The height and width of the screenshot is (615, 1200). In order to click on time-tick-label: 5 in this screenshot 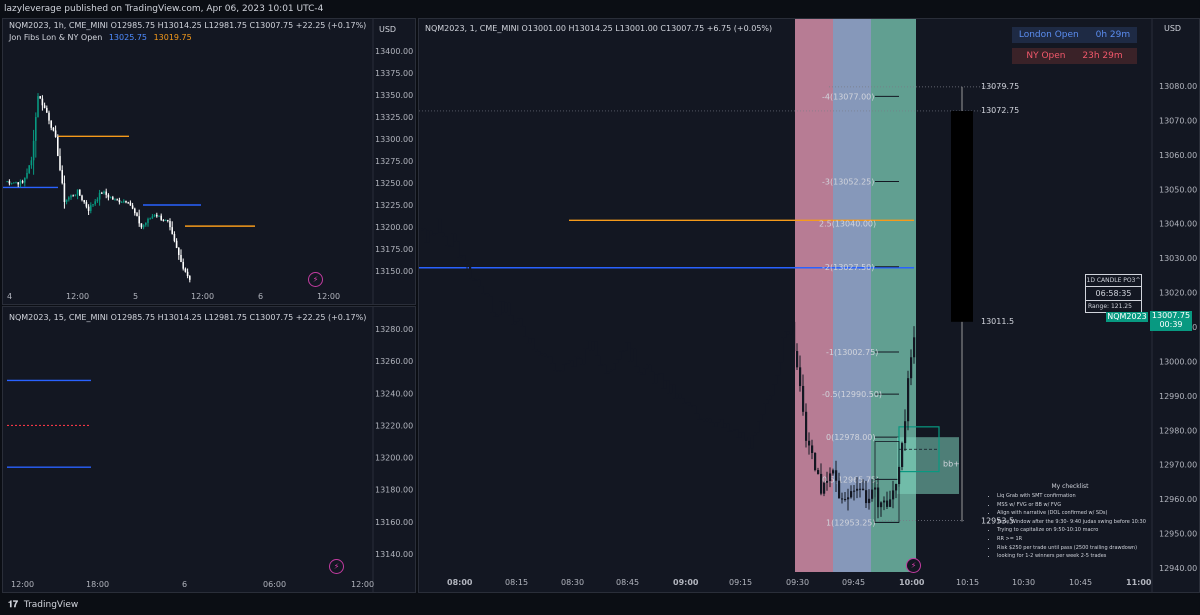, I will do `click(135, 296)`.